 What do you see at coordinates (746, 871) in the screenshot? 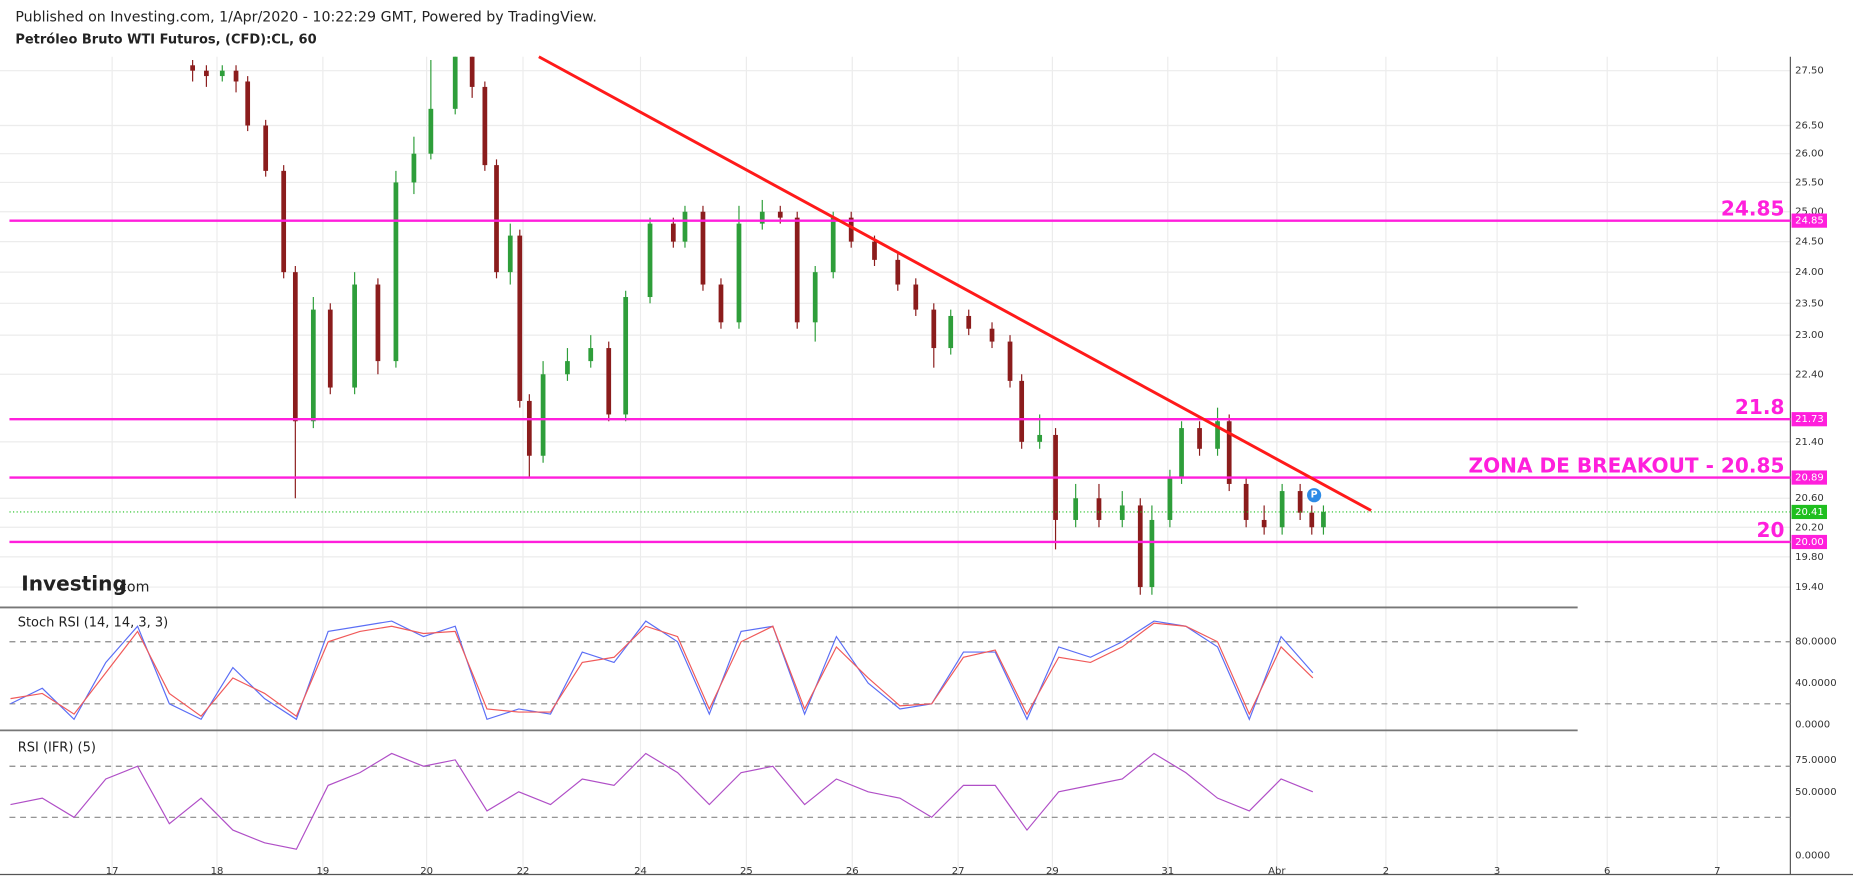
I see `x-tick-label: 25` at bounding box center [746, 871].